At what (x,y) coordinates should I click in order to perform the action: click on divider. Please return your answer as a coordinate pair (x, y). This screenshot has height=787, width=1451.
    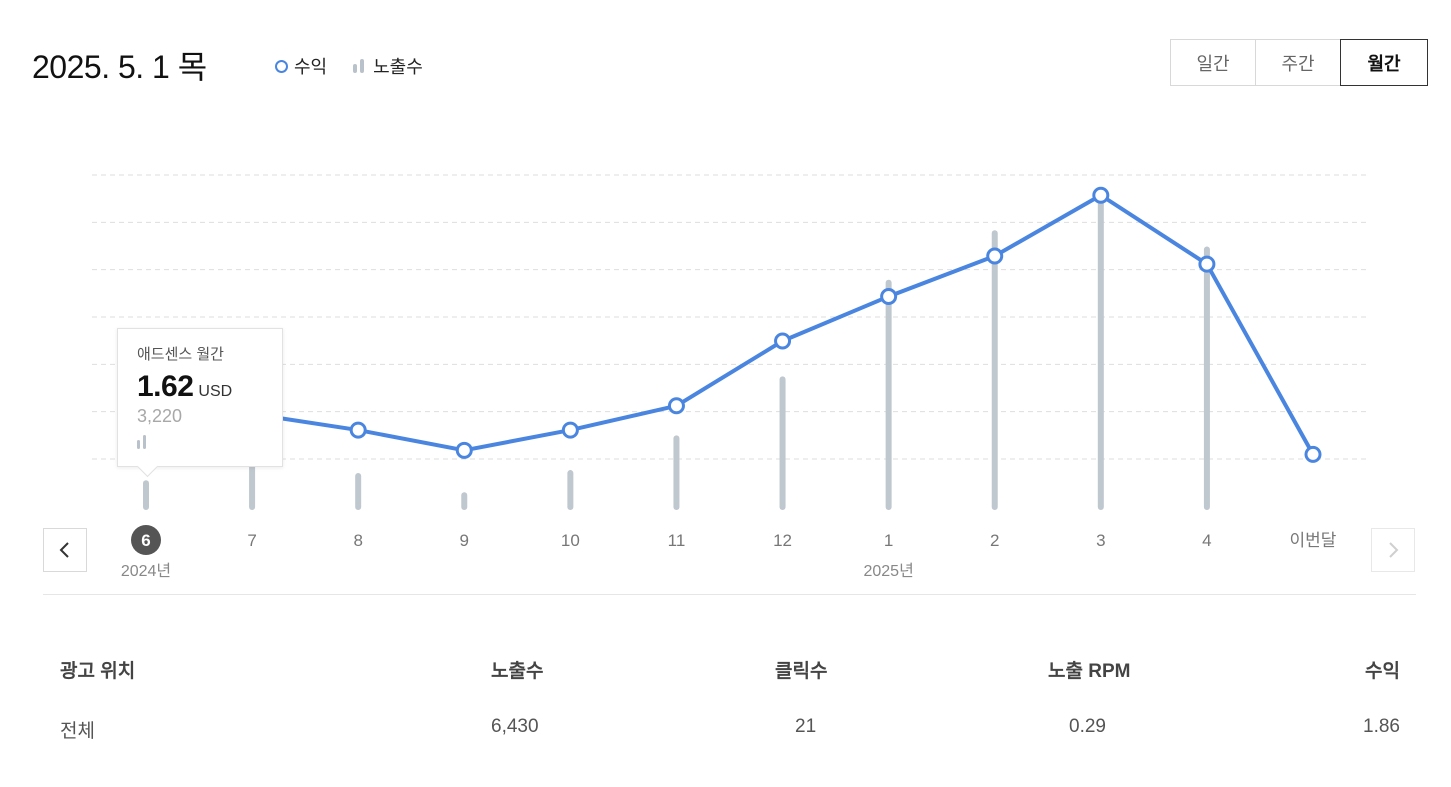
    Looking at the image, I should click on (729, 594).